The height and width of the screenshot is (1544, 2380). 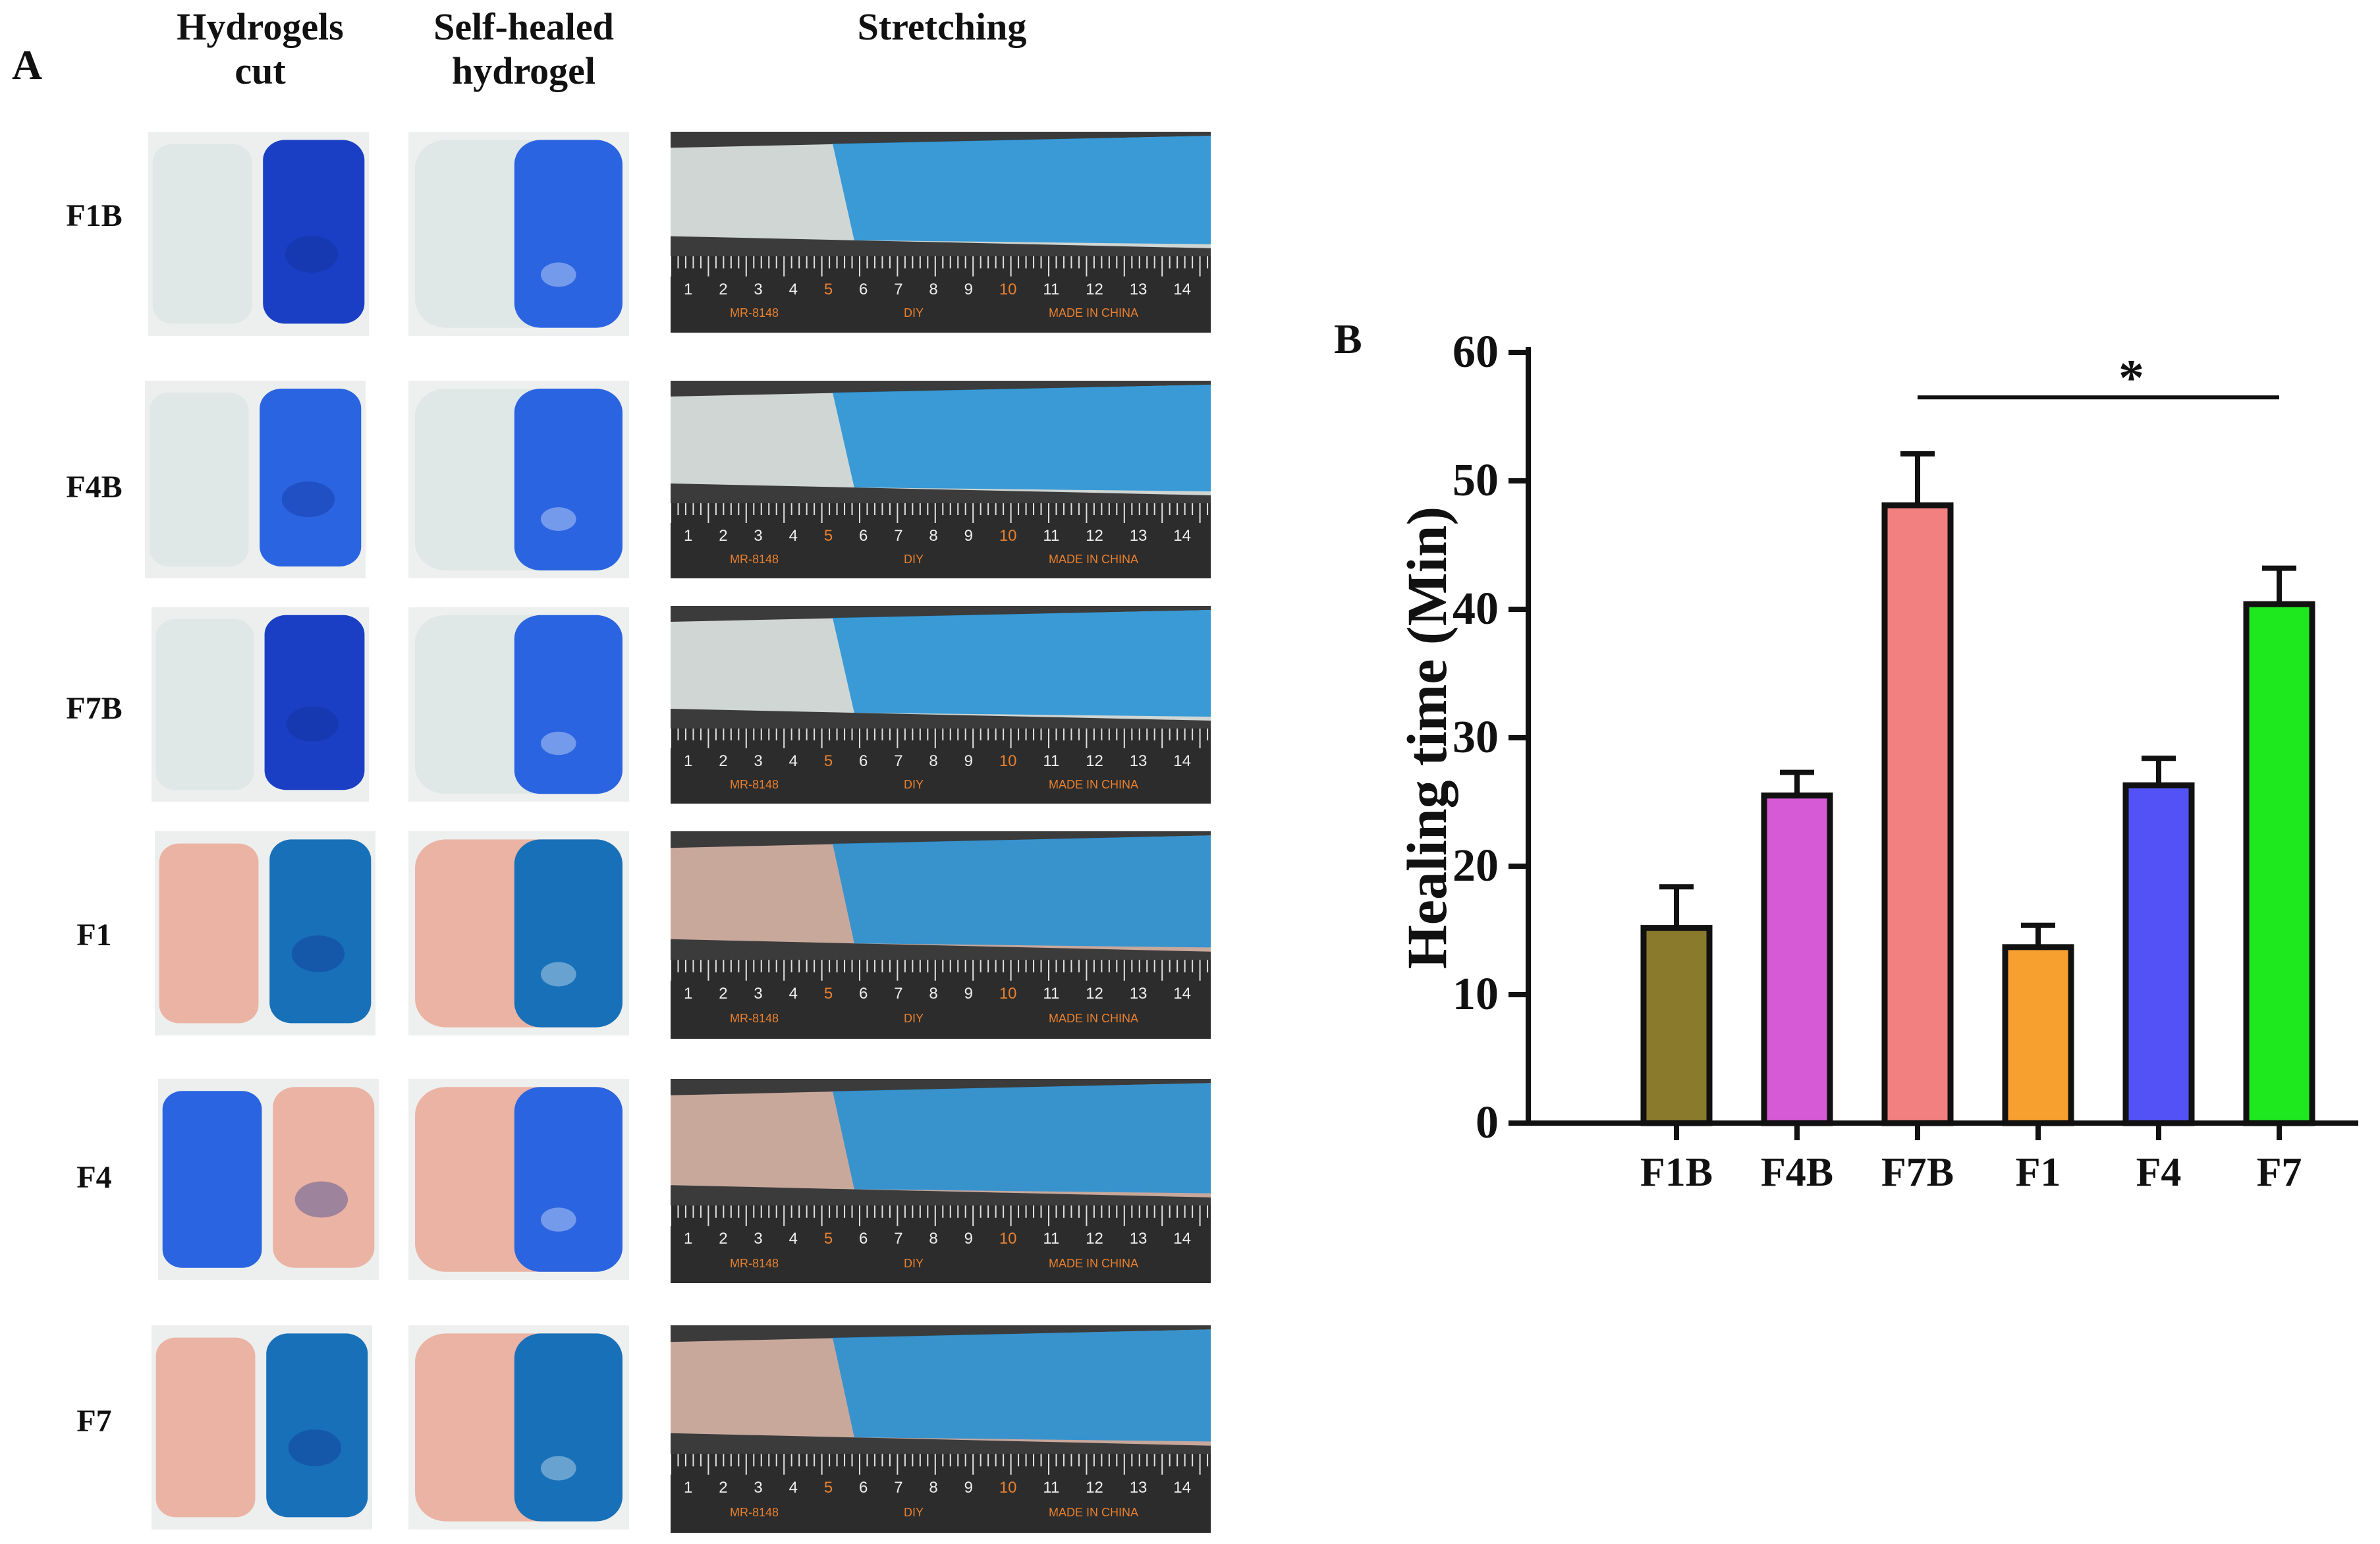 What do you see at coordinates (260, 71) in the screenshot?
I see `column-header-cut-line2: cut` at bounding box center [260, 71].